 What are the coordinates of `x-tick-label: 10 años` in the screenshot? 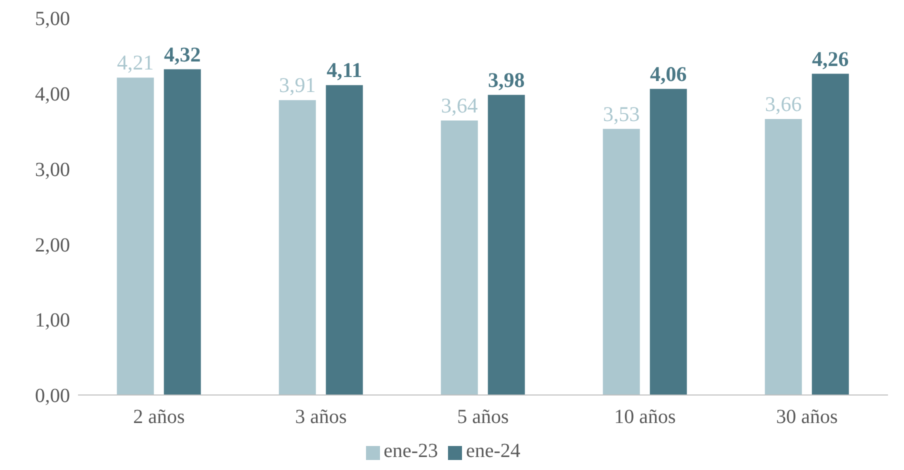 It's located at (645, 417).